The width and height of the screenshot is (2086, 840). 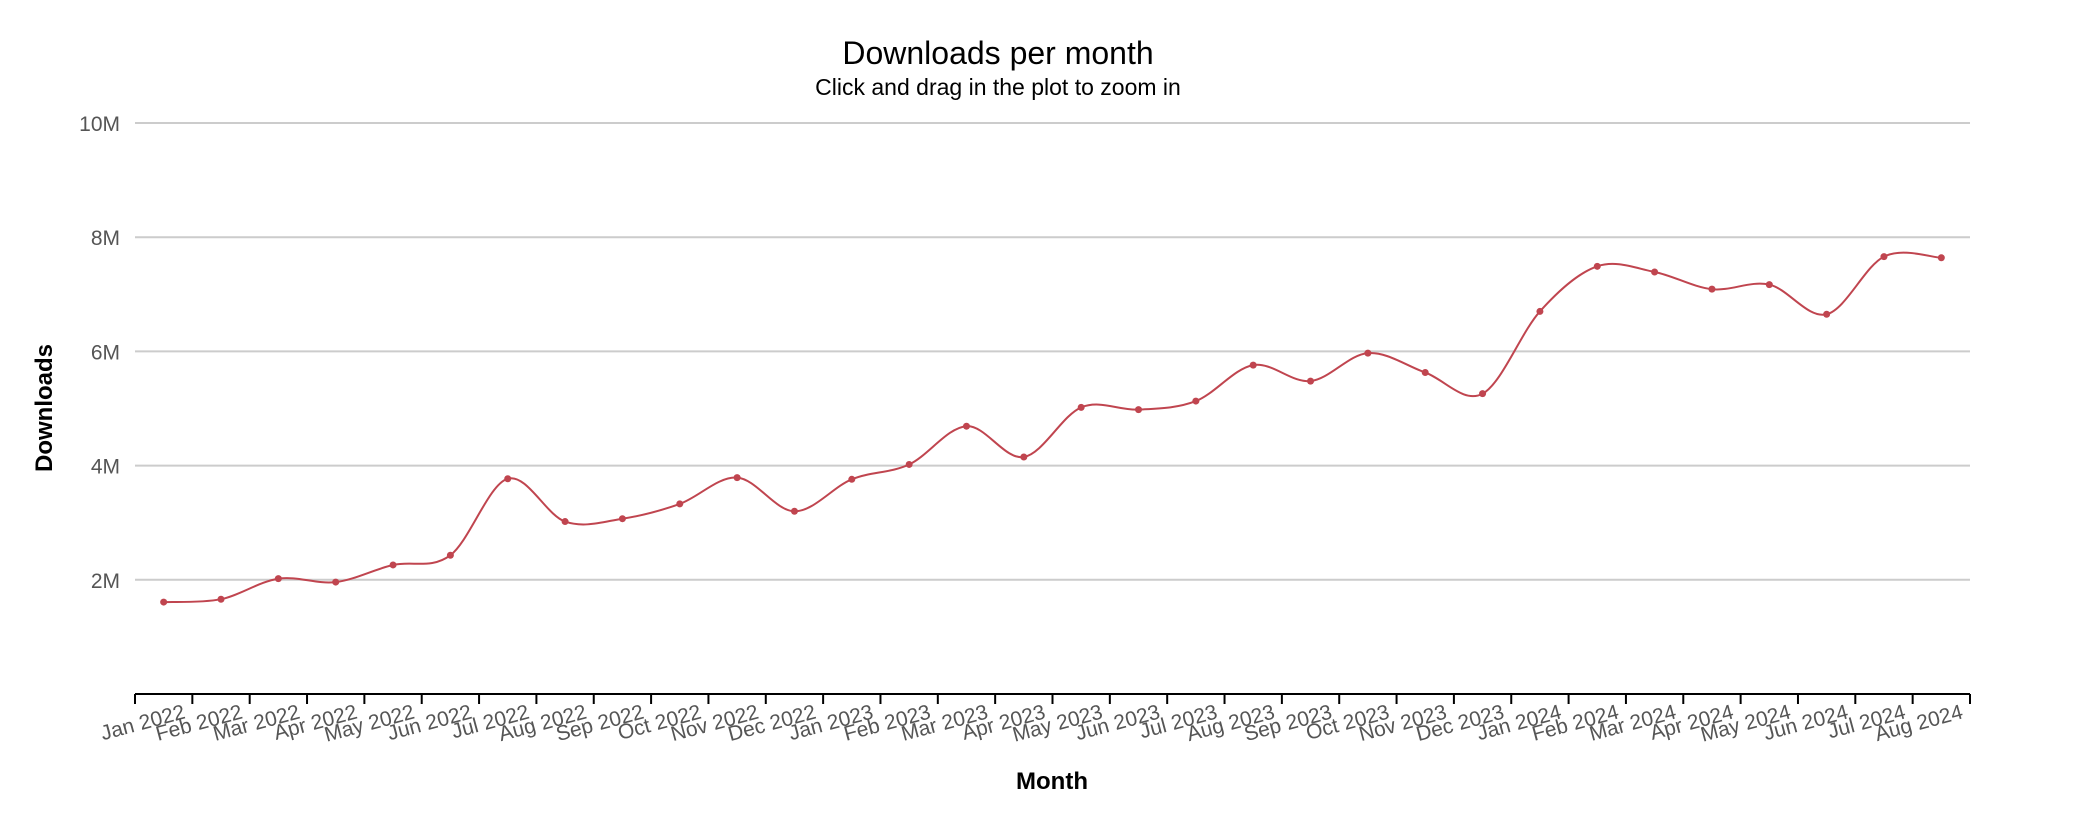 I want to click on chart-subtitle: Click and drag in the plot to zoom in, so click(x=998, y=87).